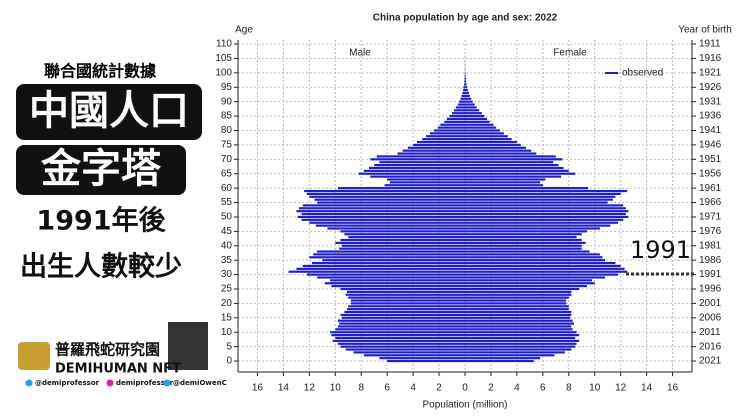  Describe the element at coordinates (360, 53) in the screenshot. I see `side-label: Male` at that location.